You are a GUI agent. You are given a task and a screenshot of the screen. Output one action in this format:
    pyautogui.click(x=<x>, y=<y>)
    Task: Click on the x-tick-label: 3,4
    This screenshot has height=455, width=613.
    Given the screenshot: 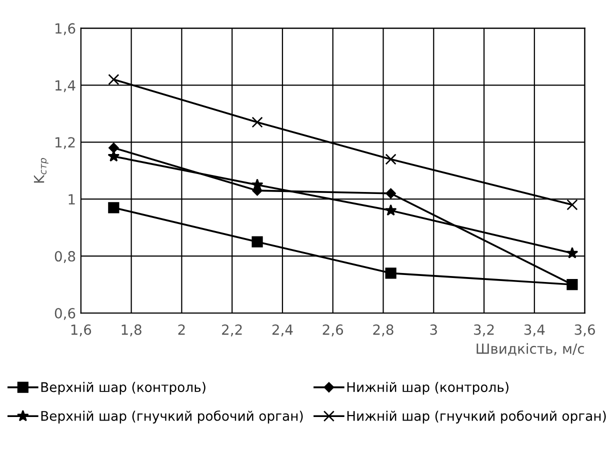 What is the action you would take?
    pyautogui.click(x=534, y=330)
    